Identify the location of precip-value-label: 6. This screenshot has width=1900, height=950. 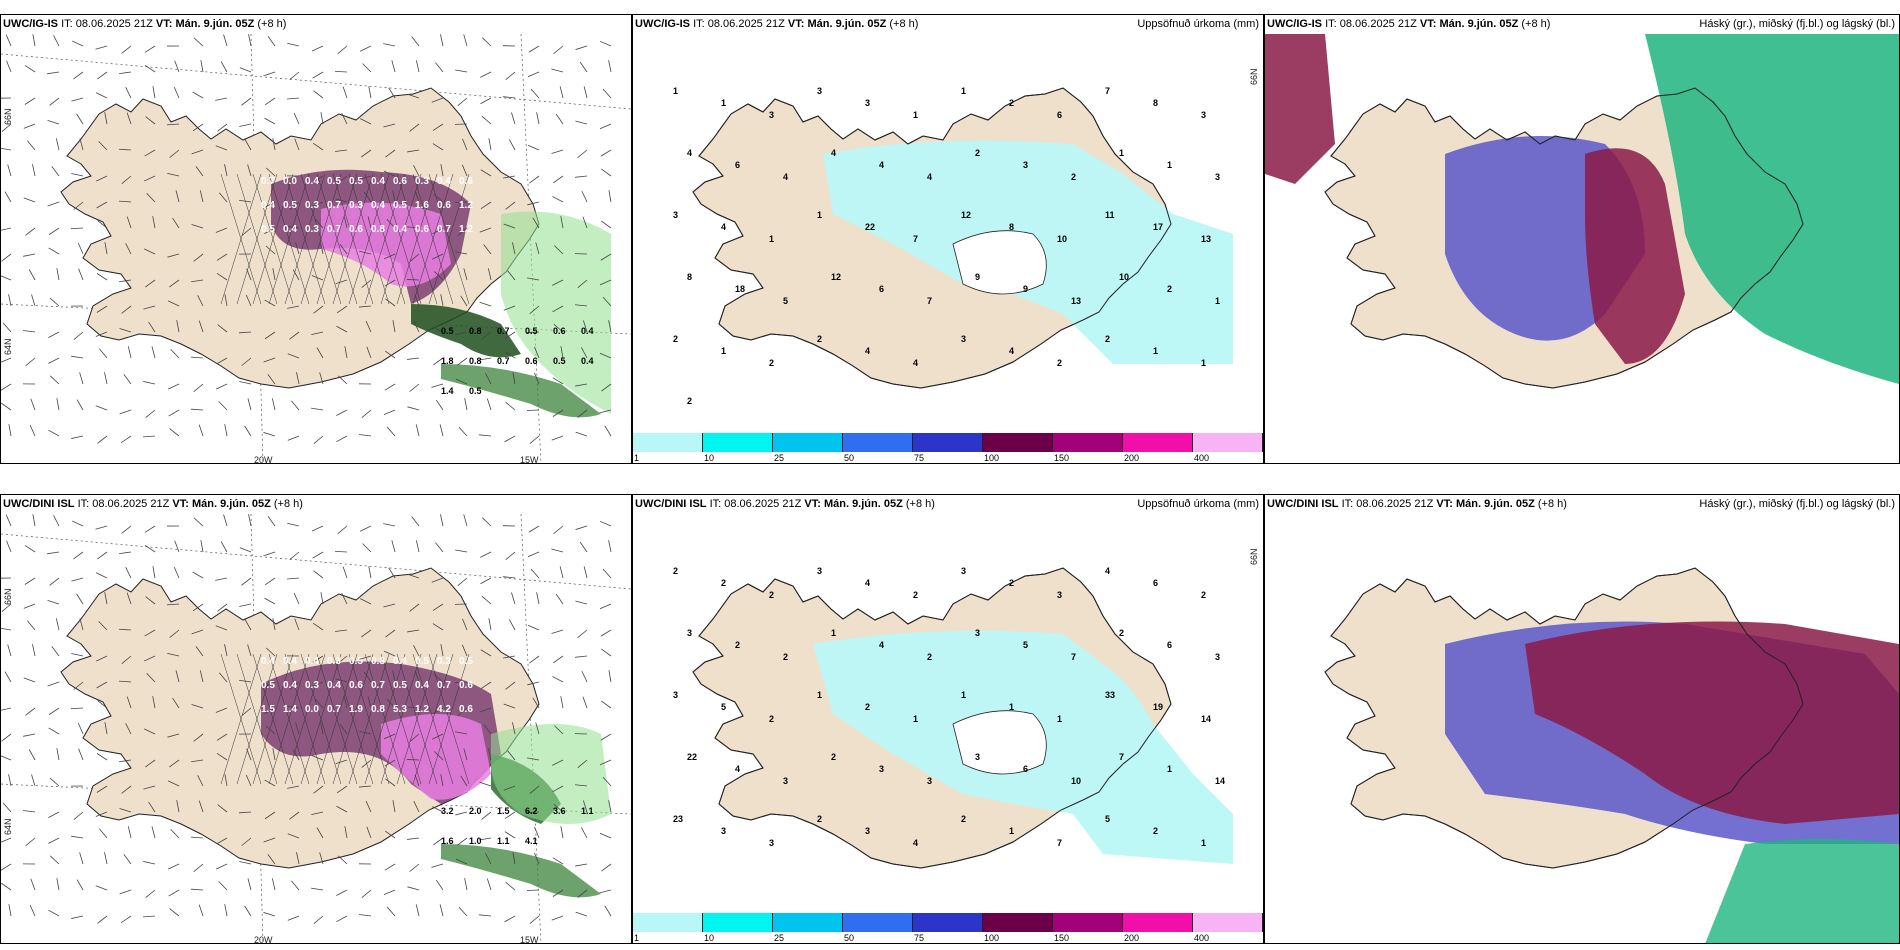
(1059, 115).